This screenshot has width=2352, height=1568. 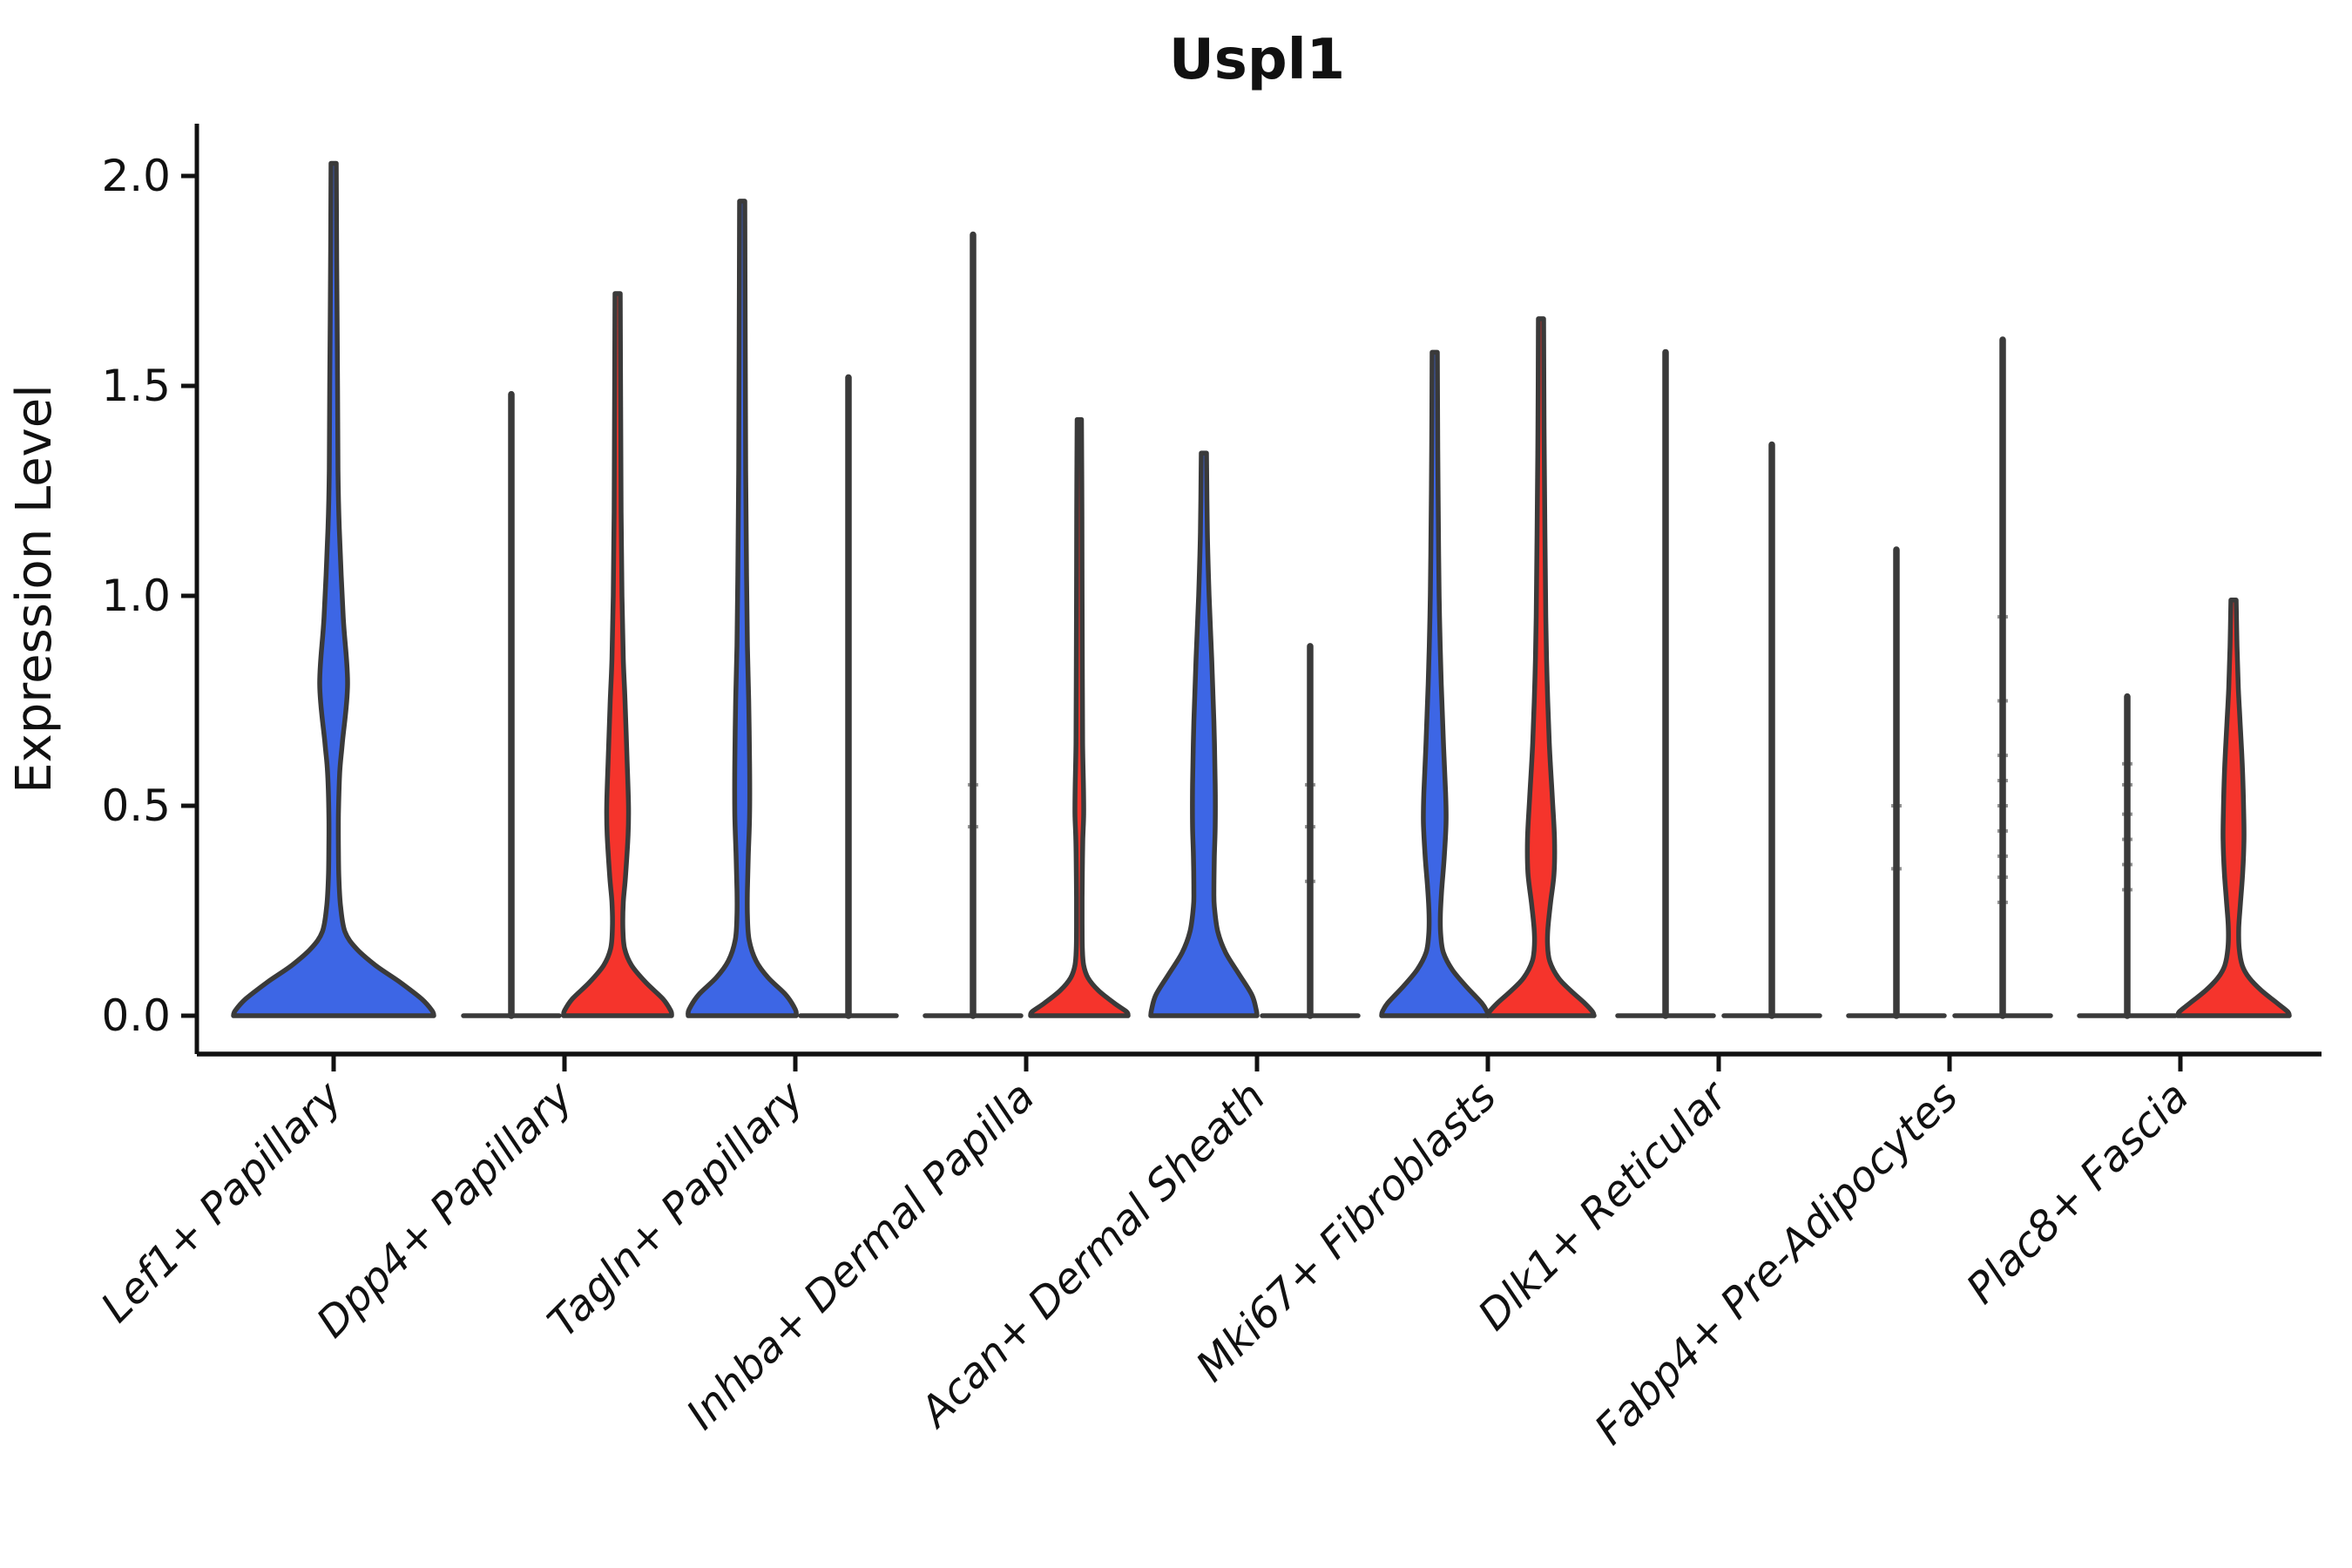 I want to click on chart-title: Uspl1, so click(x=1257, y=60).